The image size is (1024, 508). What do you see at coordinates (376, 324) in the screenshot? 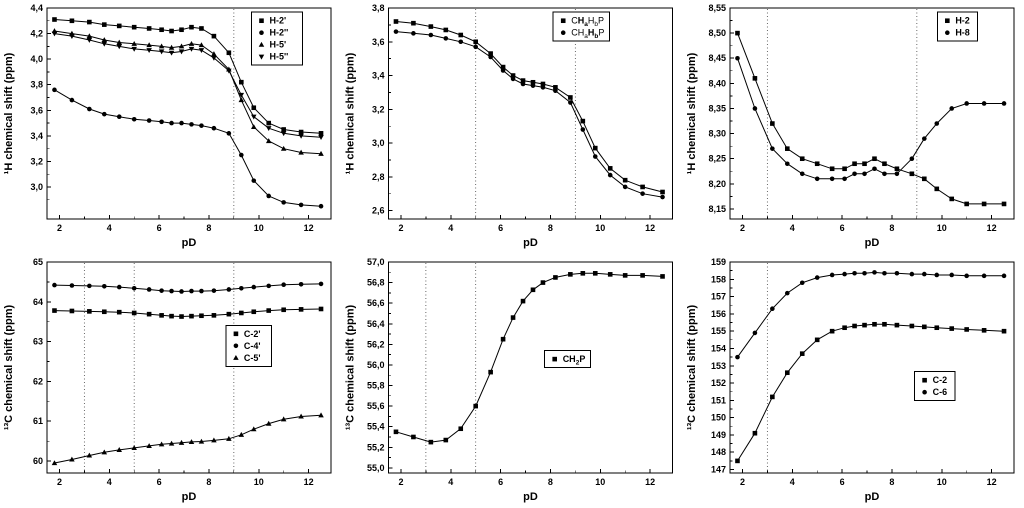
I see `y-tick-label: 56,4` at bounding box center [376, 324].